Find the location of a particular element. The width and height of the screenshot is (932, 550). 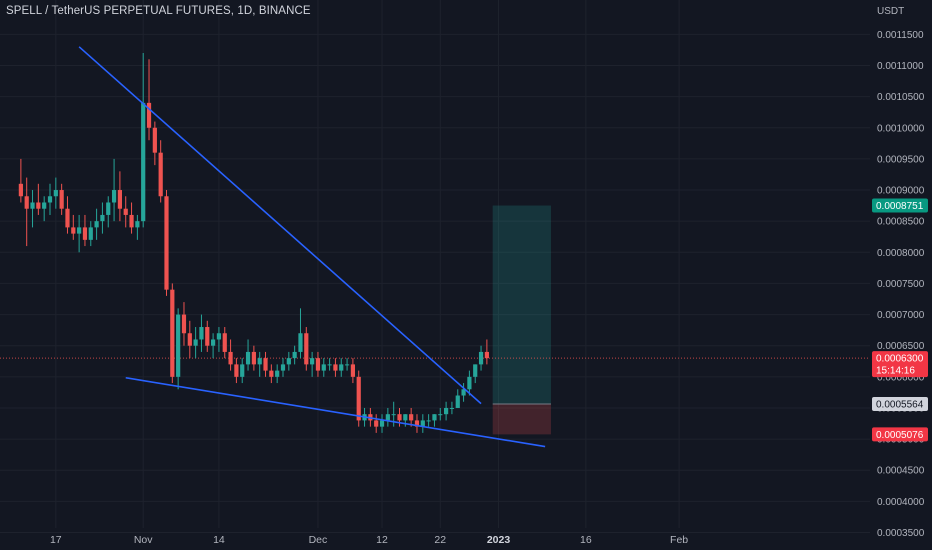

price-tick-label: 0.0008000 is located at coordinates (901, 253).